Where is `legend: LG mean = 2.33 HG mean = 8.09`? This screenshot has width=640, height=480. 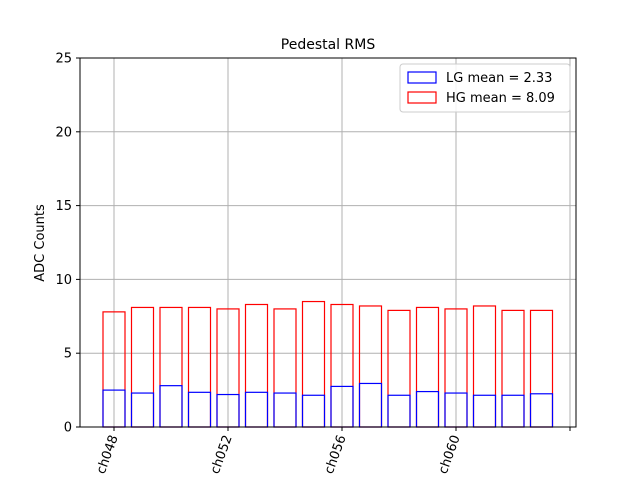
legend: LG mean = 2.33 HG mean = 8.09 is located at coordinates (485, 88).